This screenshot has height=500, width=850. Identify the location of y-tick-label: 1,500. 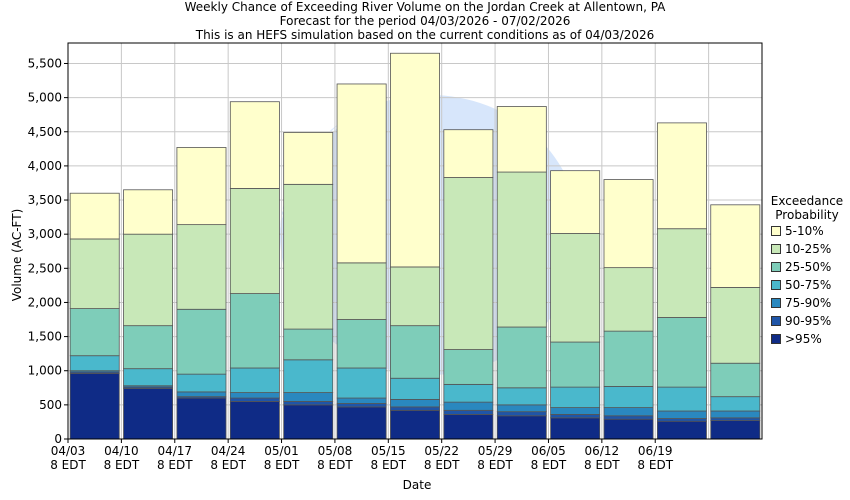
(45, 337).